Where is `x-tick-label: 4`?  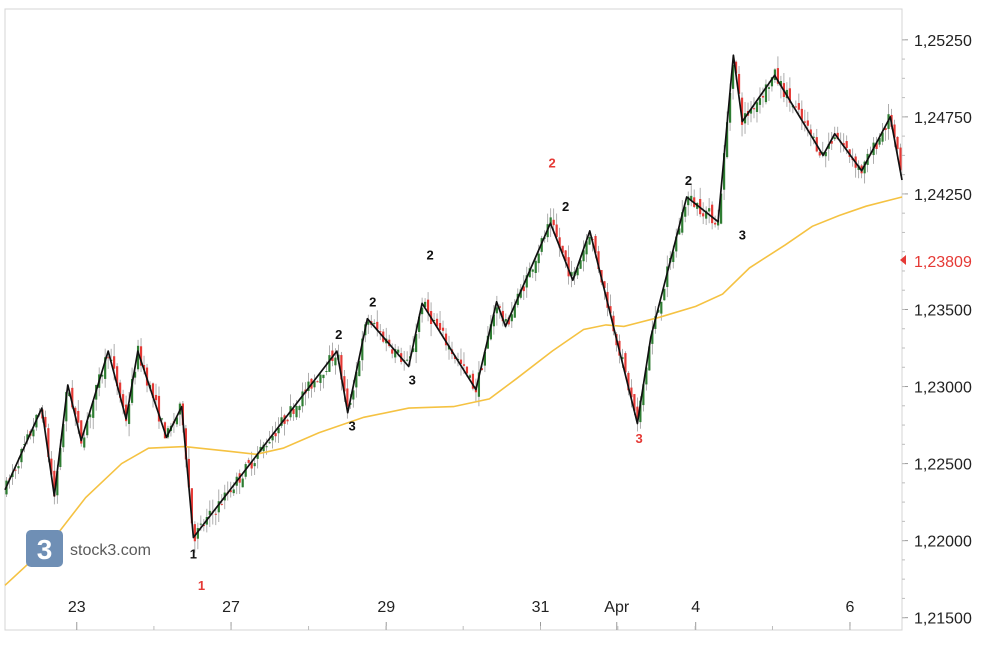 x-tick-label: 4 is located at coordinates (695, 607).